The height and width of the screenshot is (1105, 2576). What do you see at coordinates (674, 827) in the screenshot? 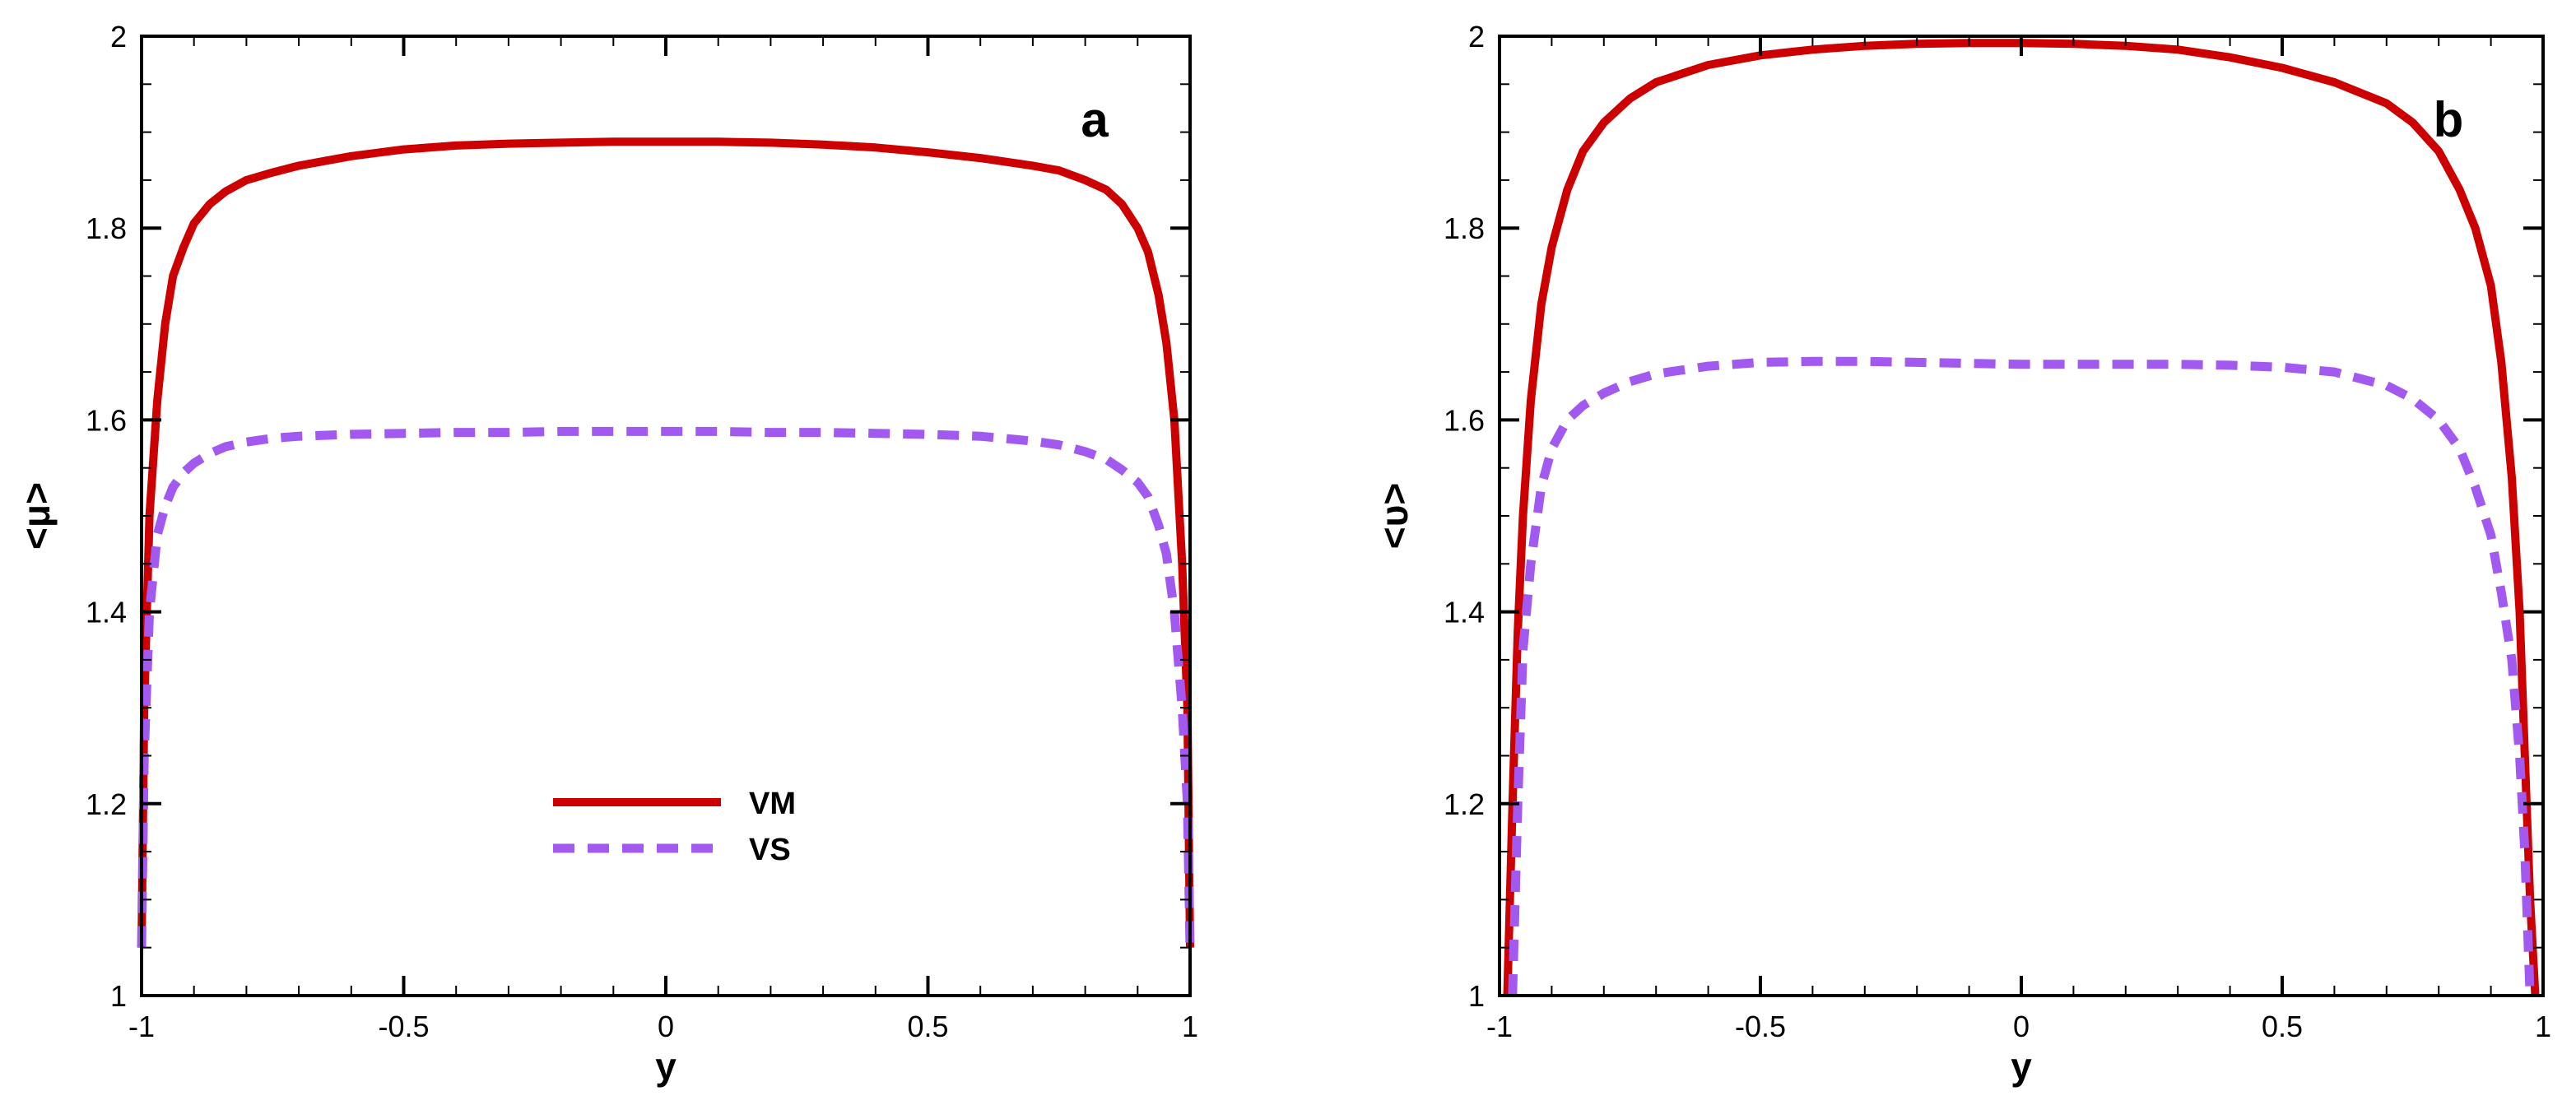
I see `legend: VM VS` at bounding box center [674, 827].